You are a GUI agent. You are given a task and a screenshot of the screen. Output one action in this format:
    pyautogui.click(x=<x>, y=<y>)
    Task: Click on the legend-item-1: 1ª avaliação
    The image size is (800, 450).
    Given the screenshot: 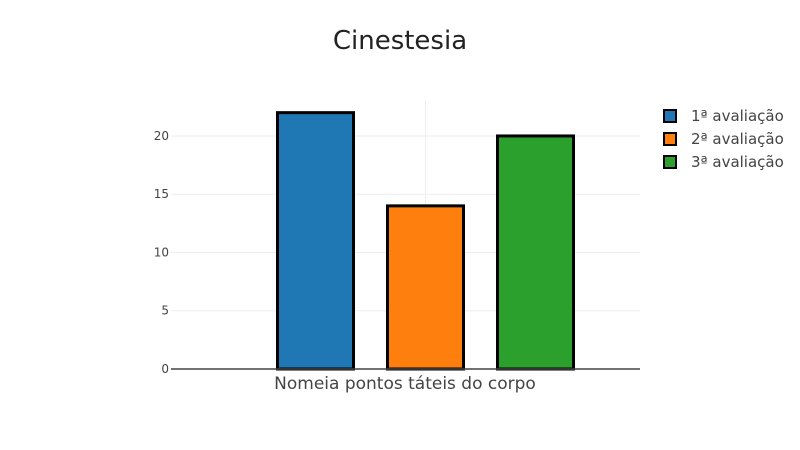 What is the action you would take?
    pyautogui.click(x=723, y=116)
    